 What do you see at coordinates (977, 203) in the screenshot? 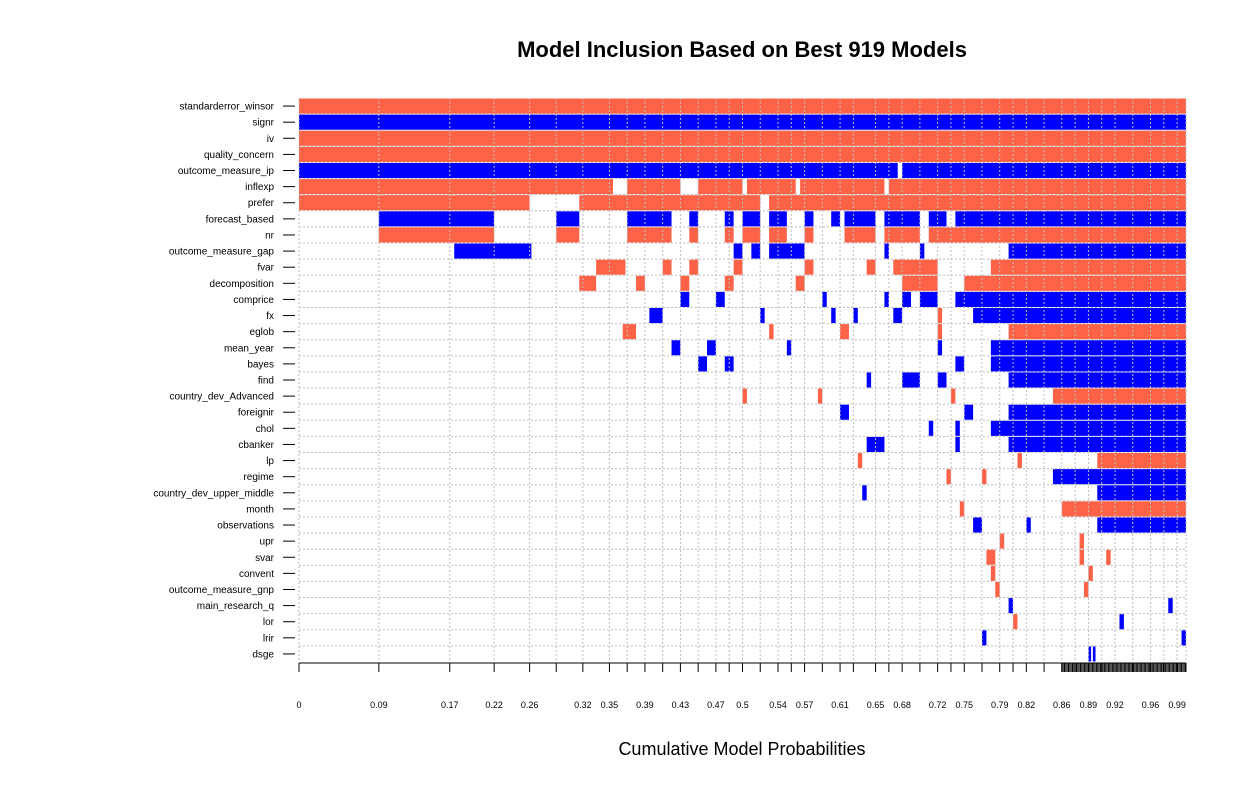
I see `cell-prefer` at bounding box center [977, 203].